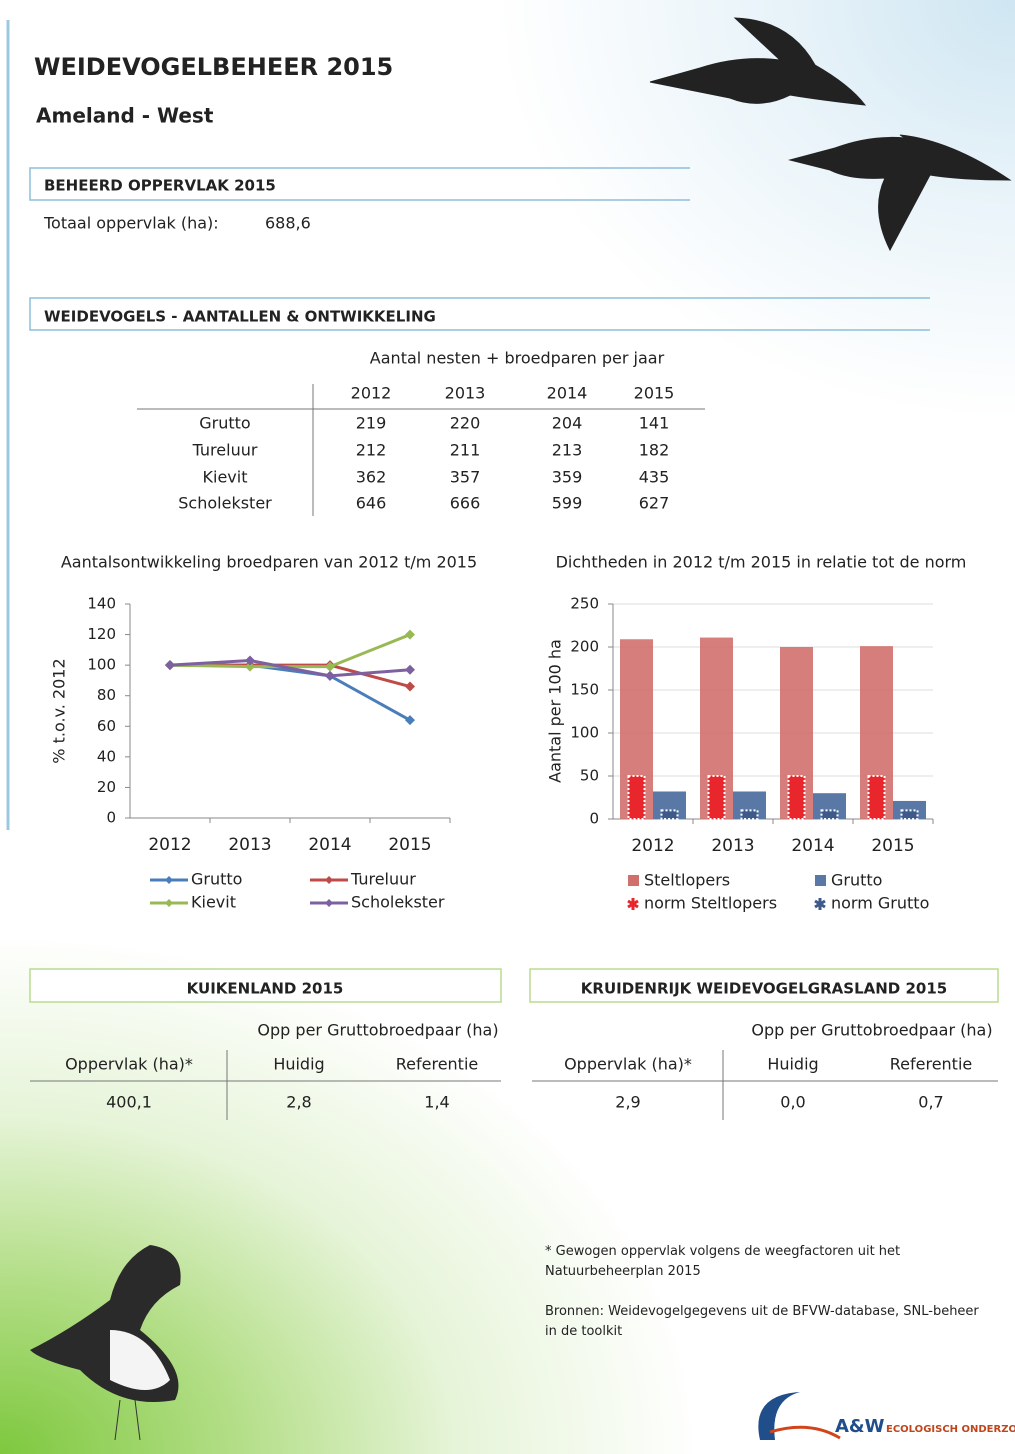 The image size is (1015, 1454). Describe the element at coordinates (436, 1102) in the screenshot. I see `cell: 1,4` at that location.